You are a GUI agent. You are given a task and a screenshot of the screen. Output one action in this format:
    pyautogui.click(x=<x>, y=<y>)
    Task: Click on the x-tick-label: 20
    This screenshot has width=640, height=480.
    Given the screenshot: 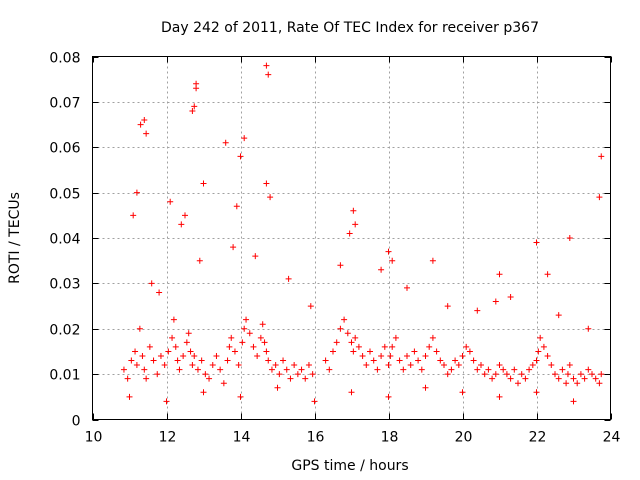 What is the action you would take?
    pyautogui.click(x=464, y=438)
    